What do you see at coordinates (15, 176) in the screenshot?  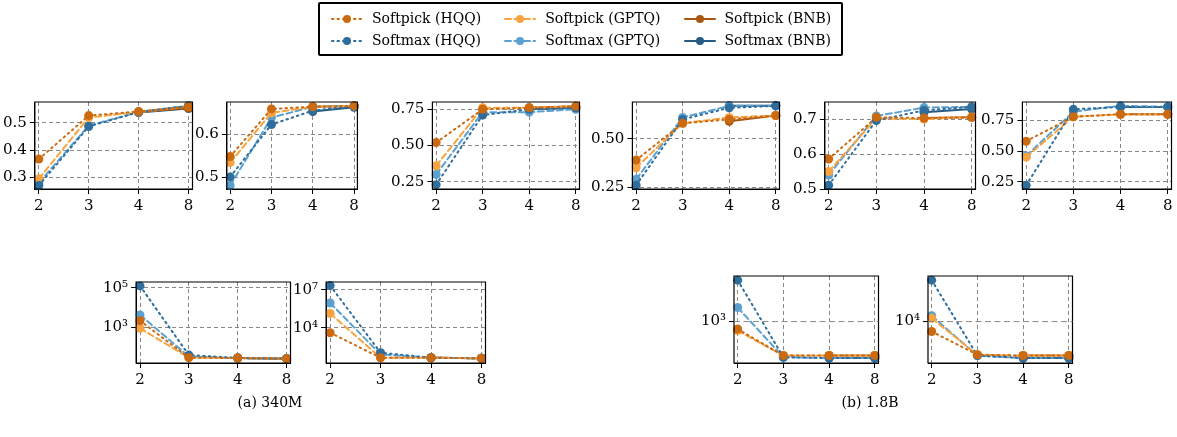 I see `y-tick-label: 0.3` at bounding box center [15, 176].